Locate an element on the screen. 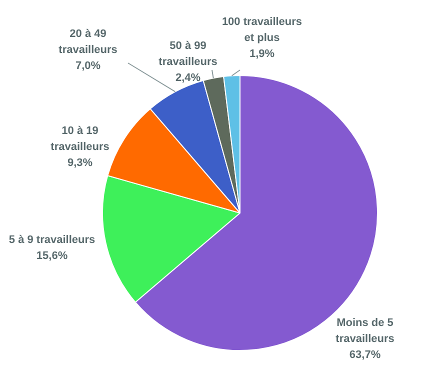 This screenshot has width=424, height=380. slice-label: 20 à 49 travailleurs is located at coordinates (88, 42).